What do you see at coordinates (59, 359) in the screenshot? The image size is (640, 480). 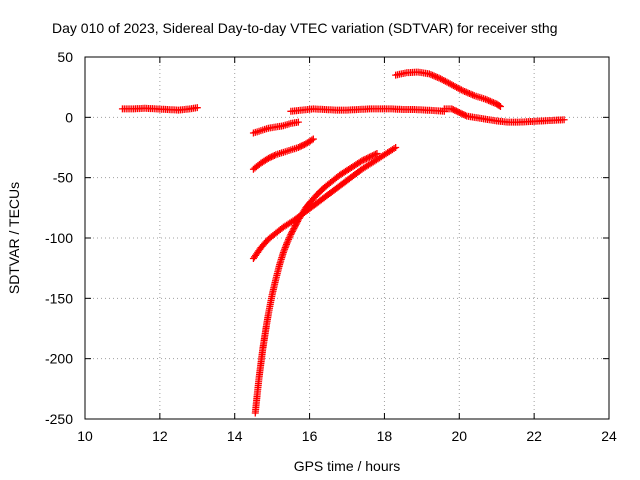 I see `y-tick-label: -200` at bounding box center [59, 359].